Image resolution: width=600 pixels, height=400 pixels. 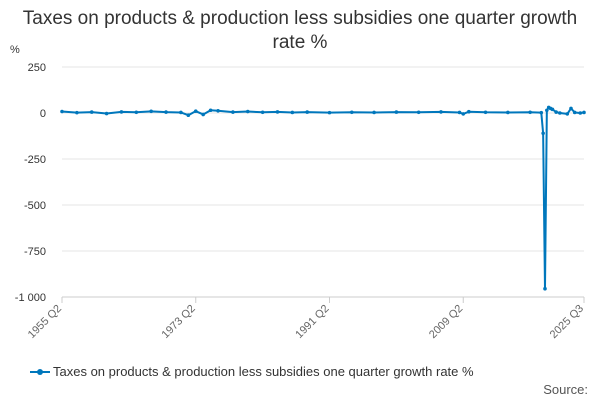 I want to click on x-tick-label: 1955 Q2, so click(x=45, y=322).